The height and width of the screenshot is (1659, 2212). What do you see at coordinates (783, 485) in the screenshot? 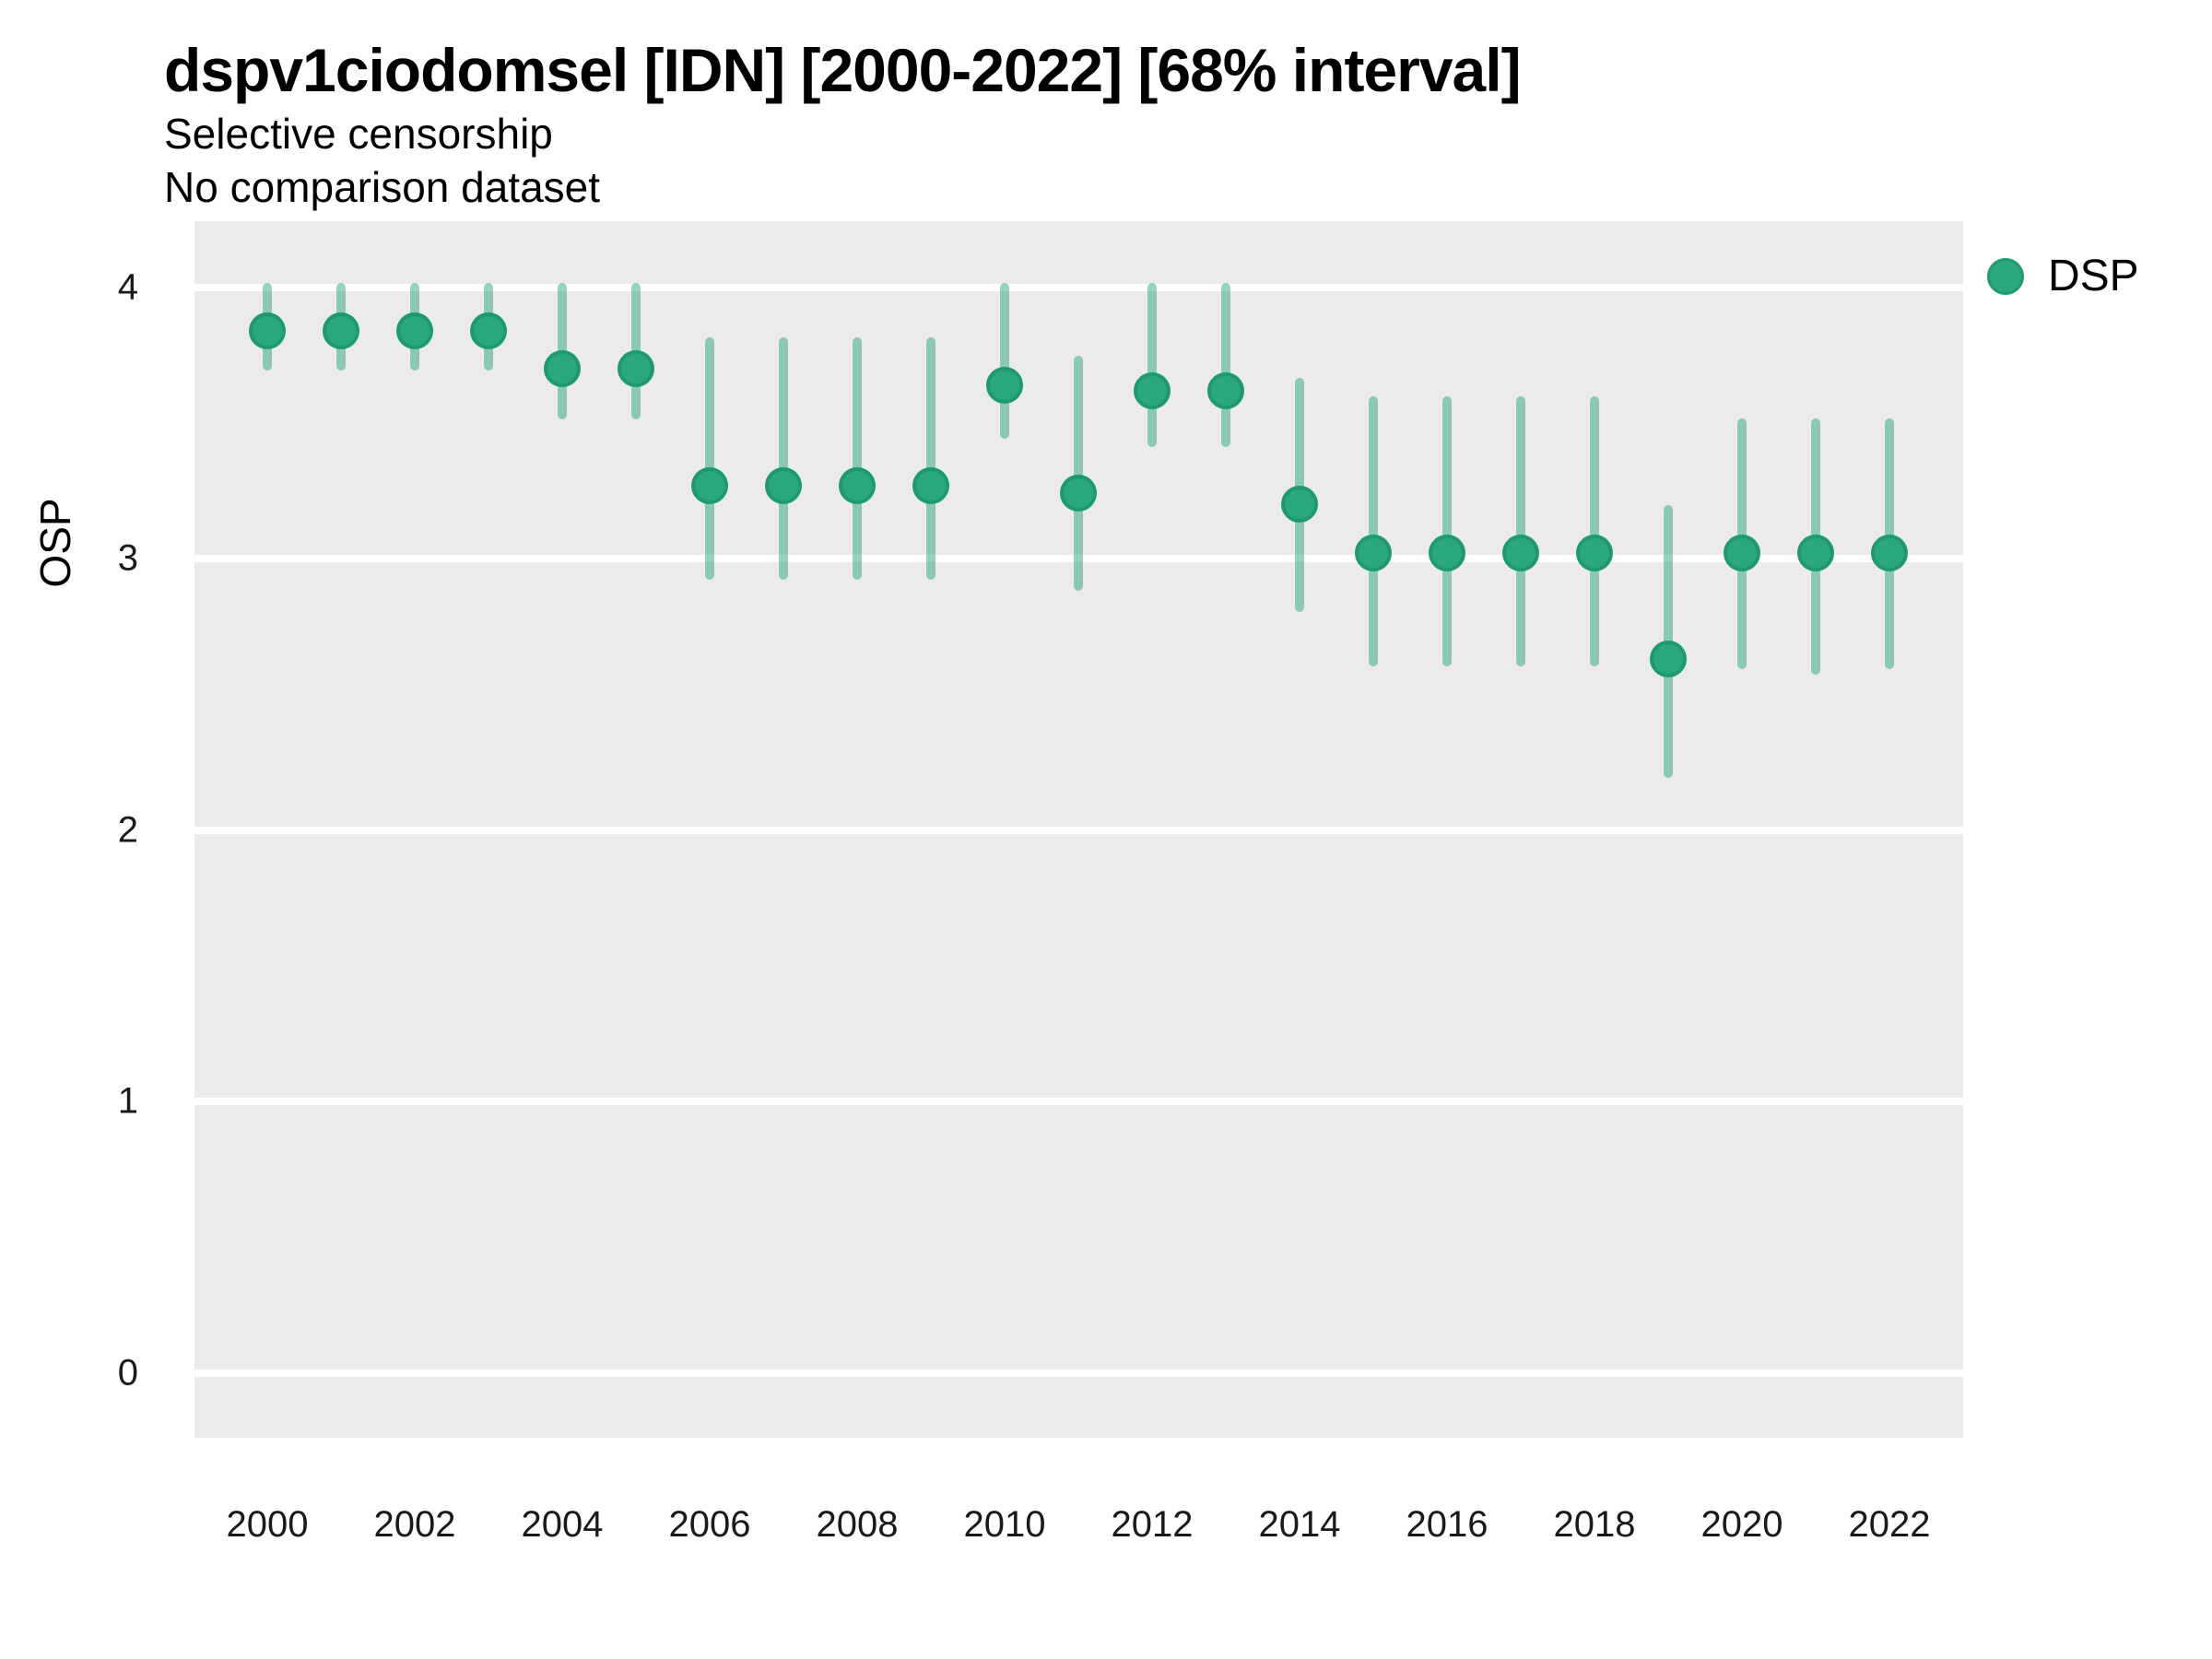
I see `data-point-2007` at bounding box center [783, 485].